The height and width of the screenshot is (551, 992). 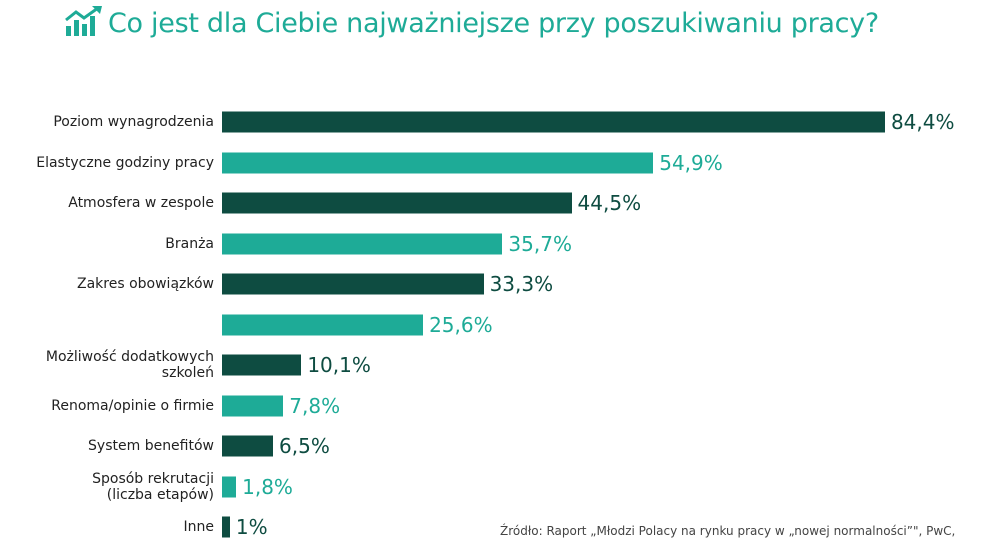 I want to click on category-label: Sposób rekrutacji (liczba etapów), so click(x=153, y=486).